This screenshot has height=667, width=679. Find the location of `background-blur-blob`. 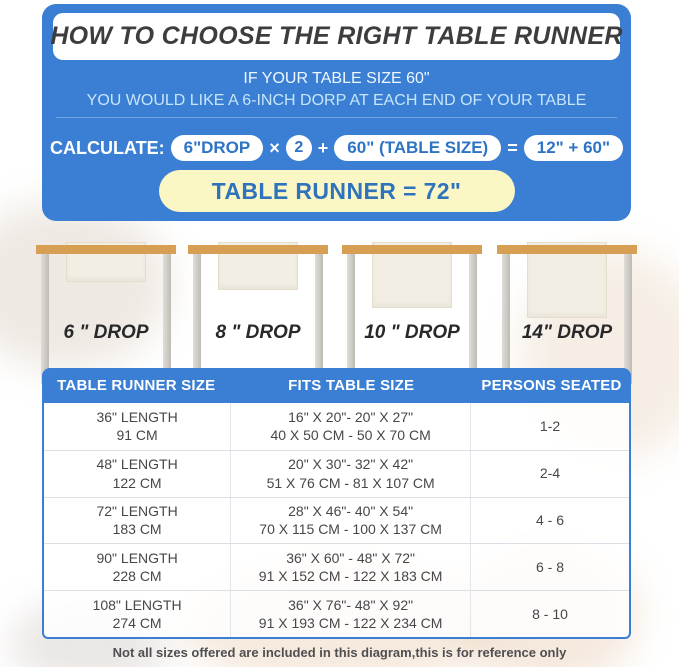

background-blur-blob is located at coordinates (85, 285).